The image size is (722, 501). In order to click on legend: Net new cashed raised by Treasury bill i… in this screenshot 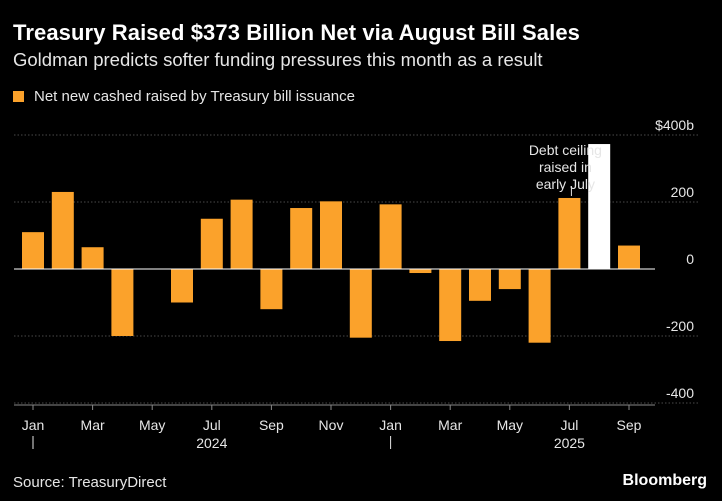, I will do `click(184, 96)`.